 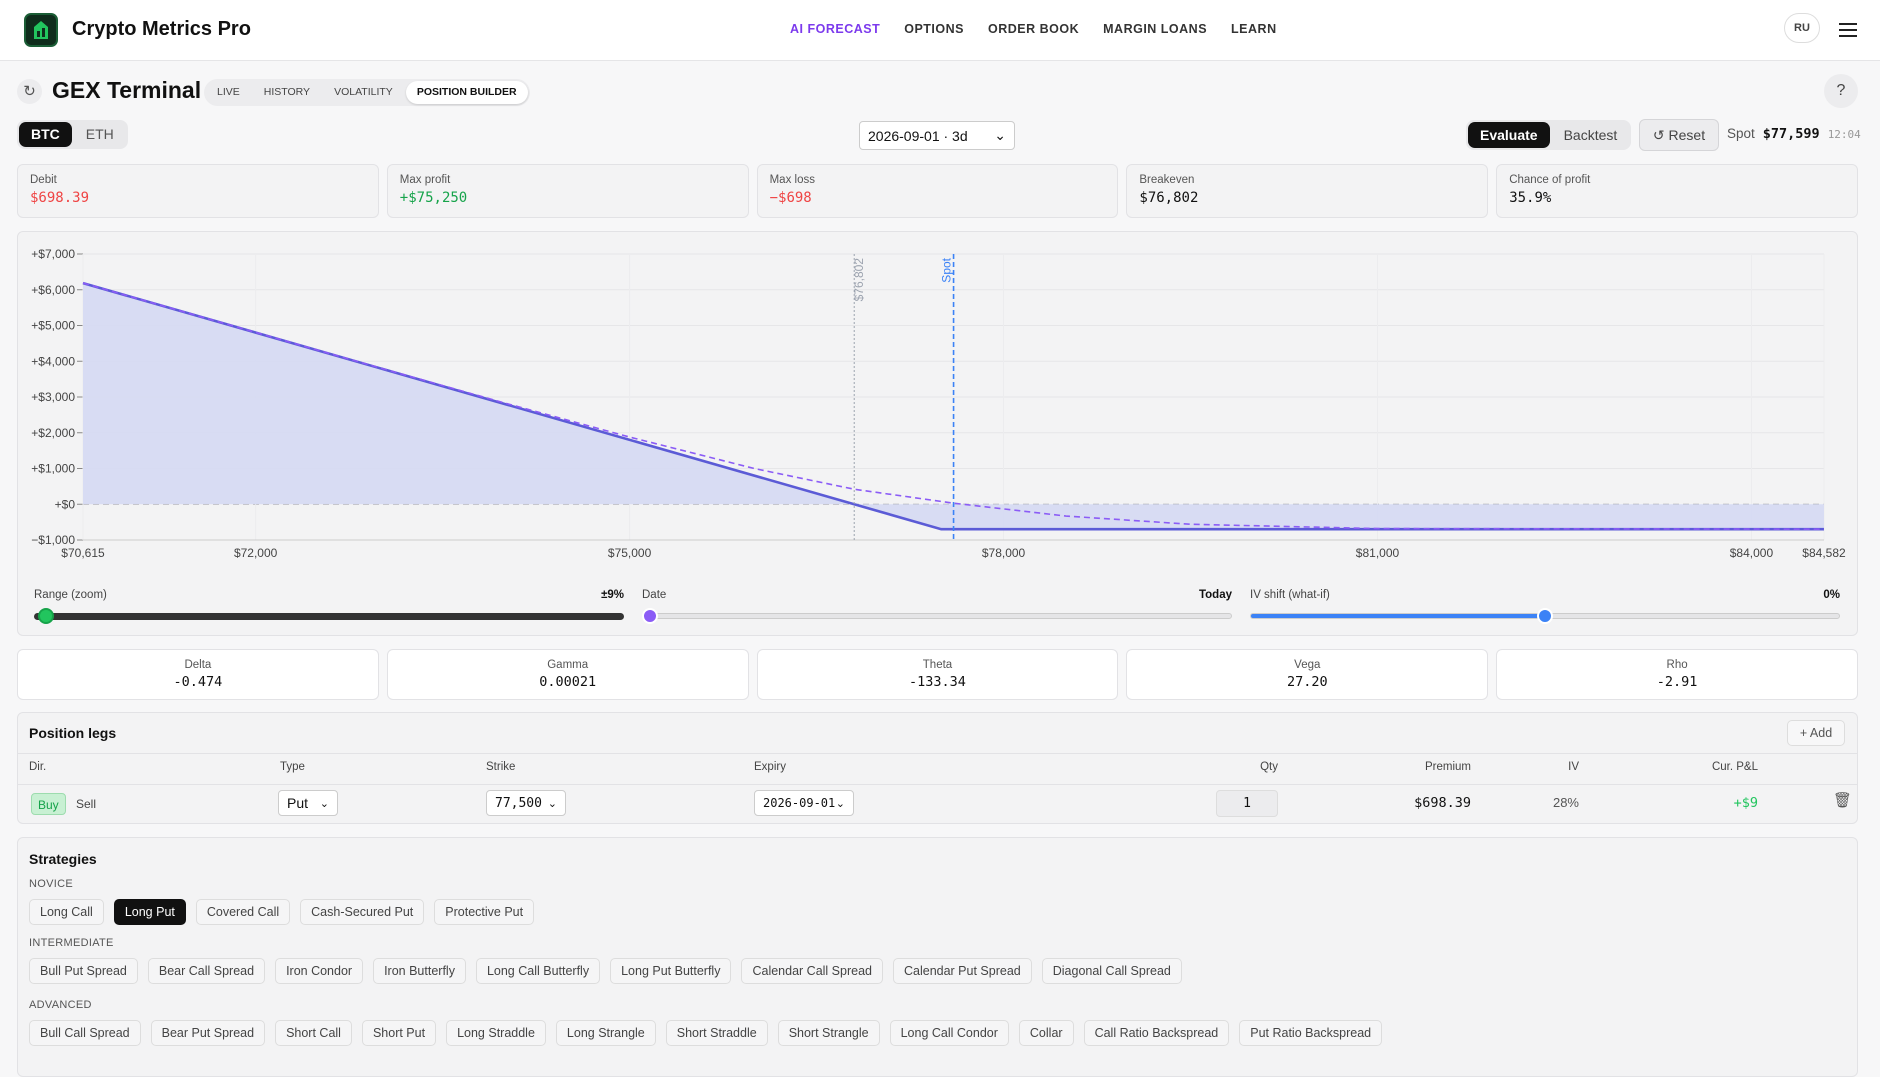 I want to click on strategy-button: Iron Butterfly, so click(x=419, y=971).